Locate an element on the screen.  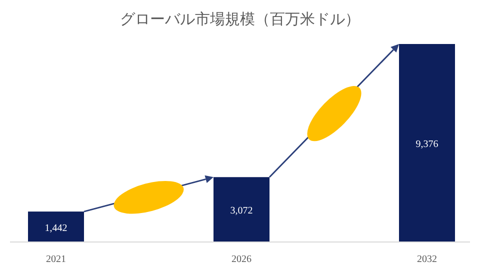
x-tick-label: 2021 is located at coordinates (56, 259).